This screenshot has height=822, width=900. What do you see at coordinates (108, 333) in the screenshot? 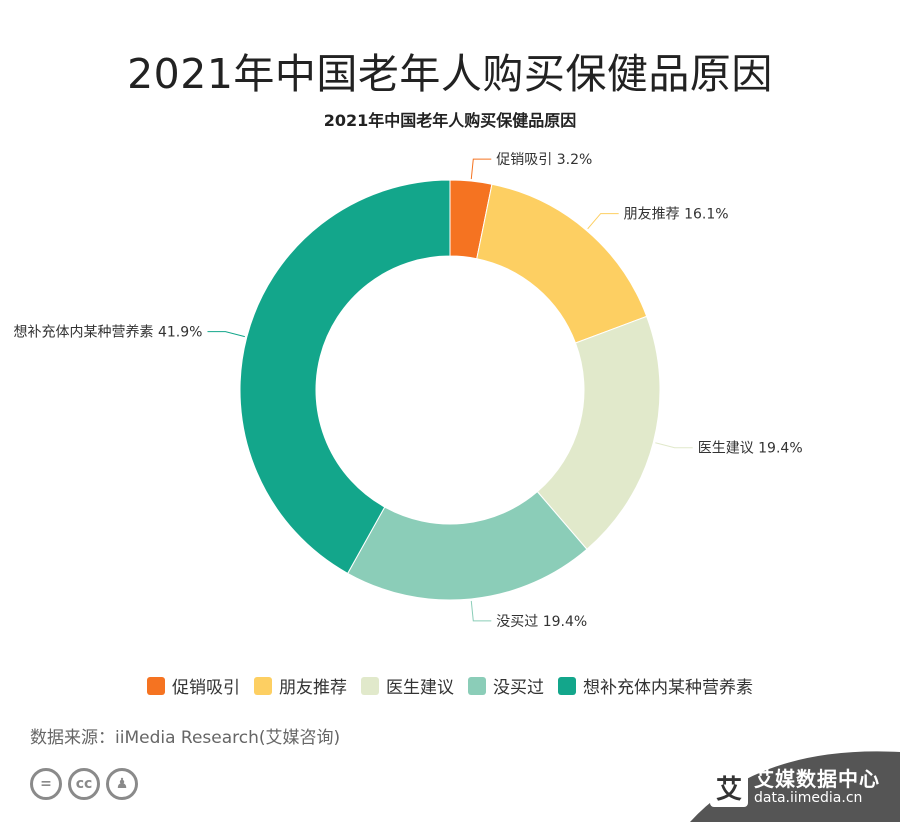
I see `slice-label-5: 想补充体内某种营养素 41.9%` at bounding box center [108, 333].